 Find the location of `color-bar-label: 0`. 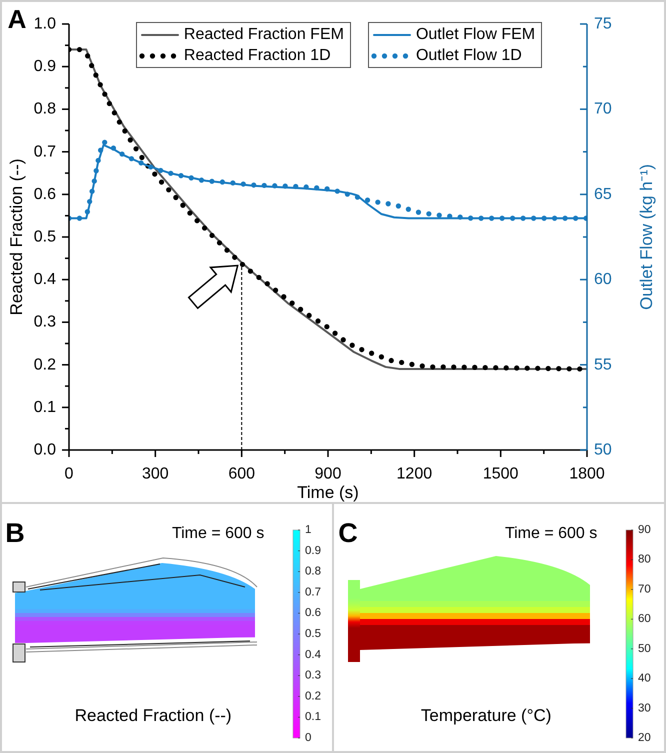

color-bar-label: 0 is located at coordinates (308, 738).